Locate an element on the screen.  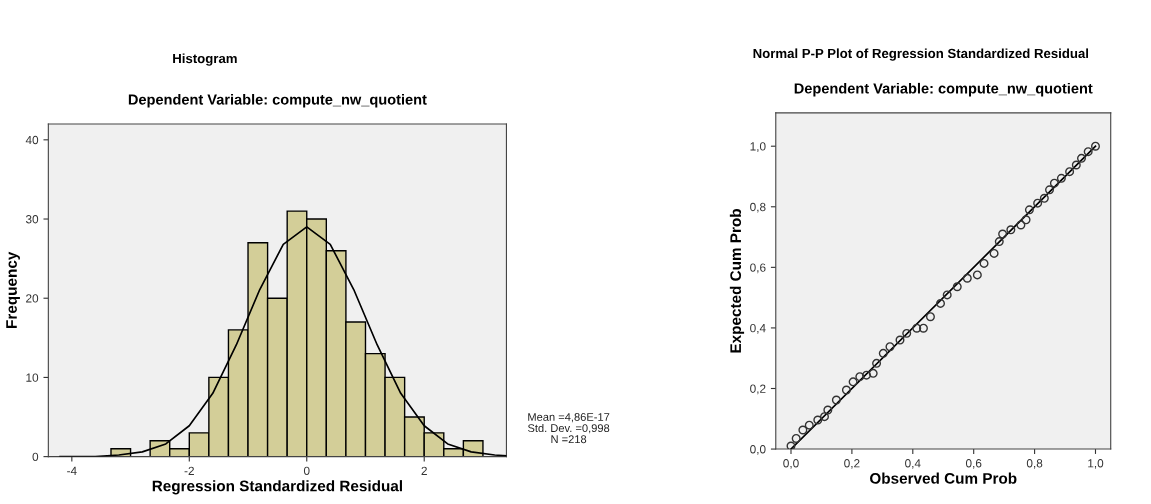
y-tick-label: 0 is located at coordinates (35, 457).